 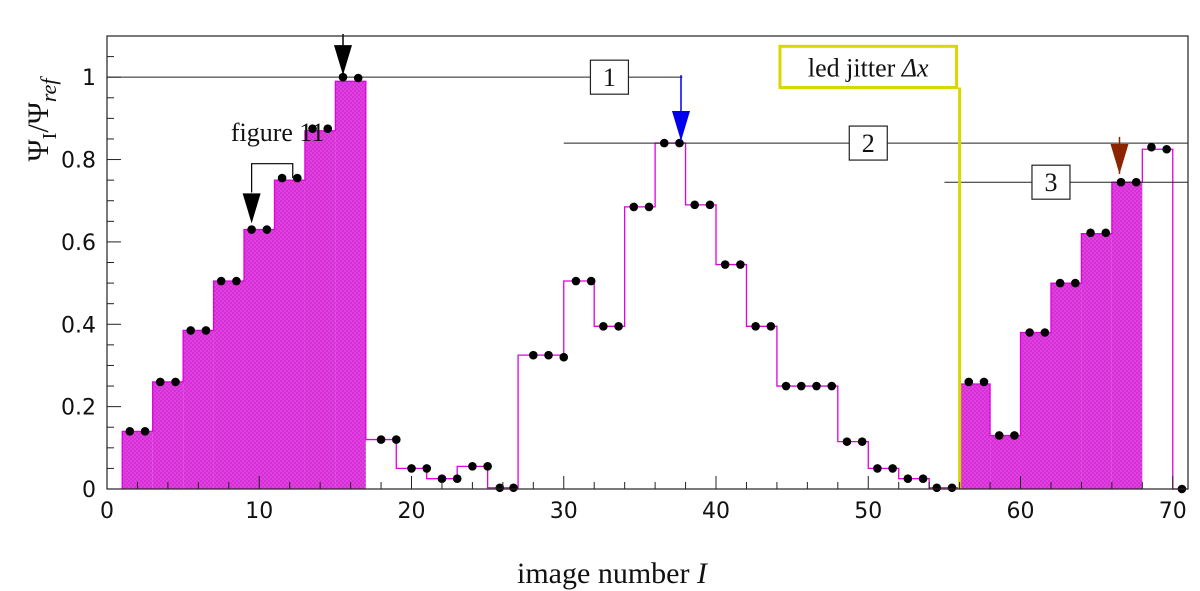 What do you see at coordinates (278, 132) in the screenshot?
I see `figure-11-label: figure 11` at bounding box center [278, 132].